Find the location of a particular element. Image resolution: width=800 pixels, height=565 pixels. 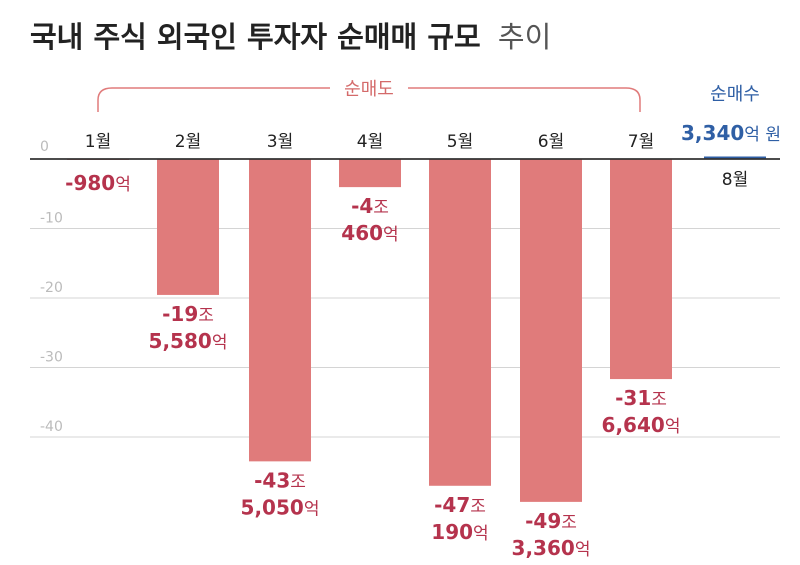

data-label: -4조 is located at coordinates (370, 206).